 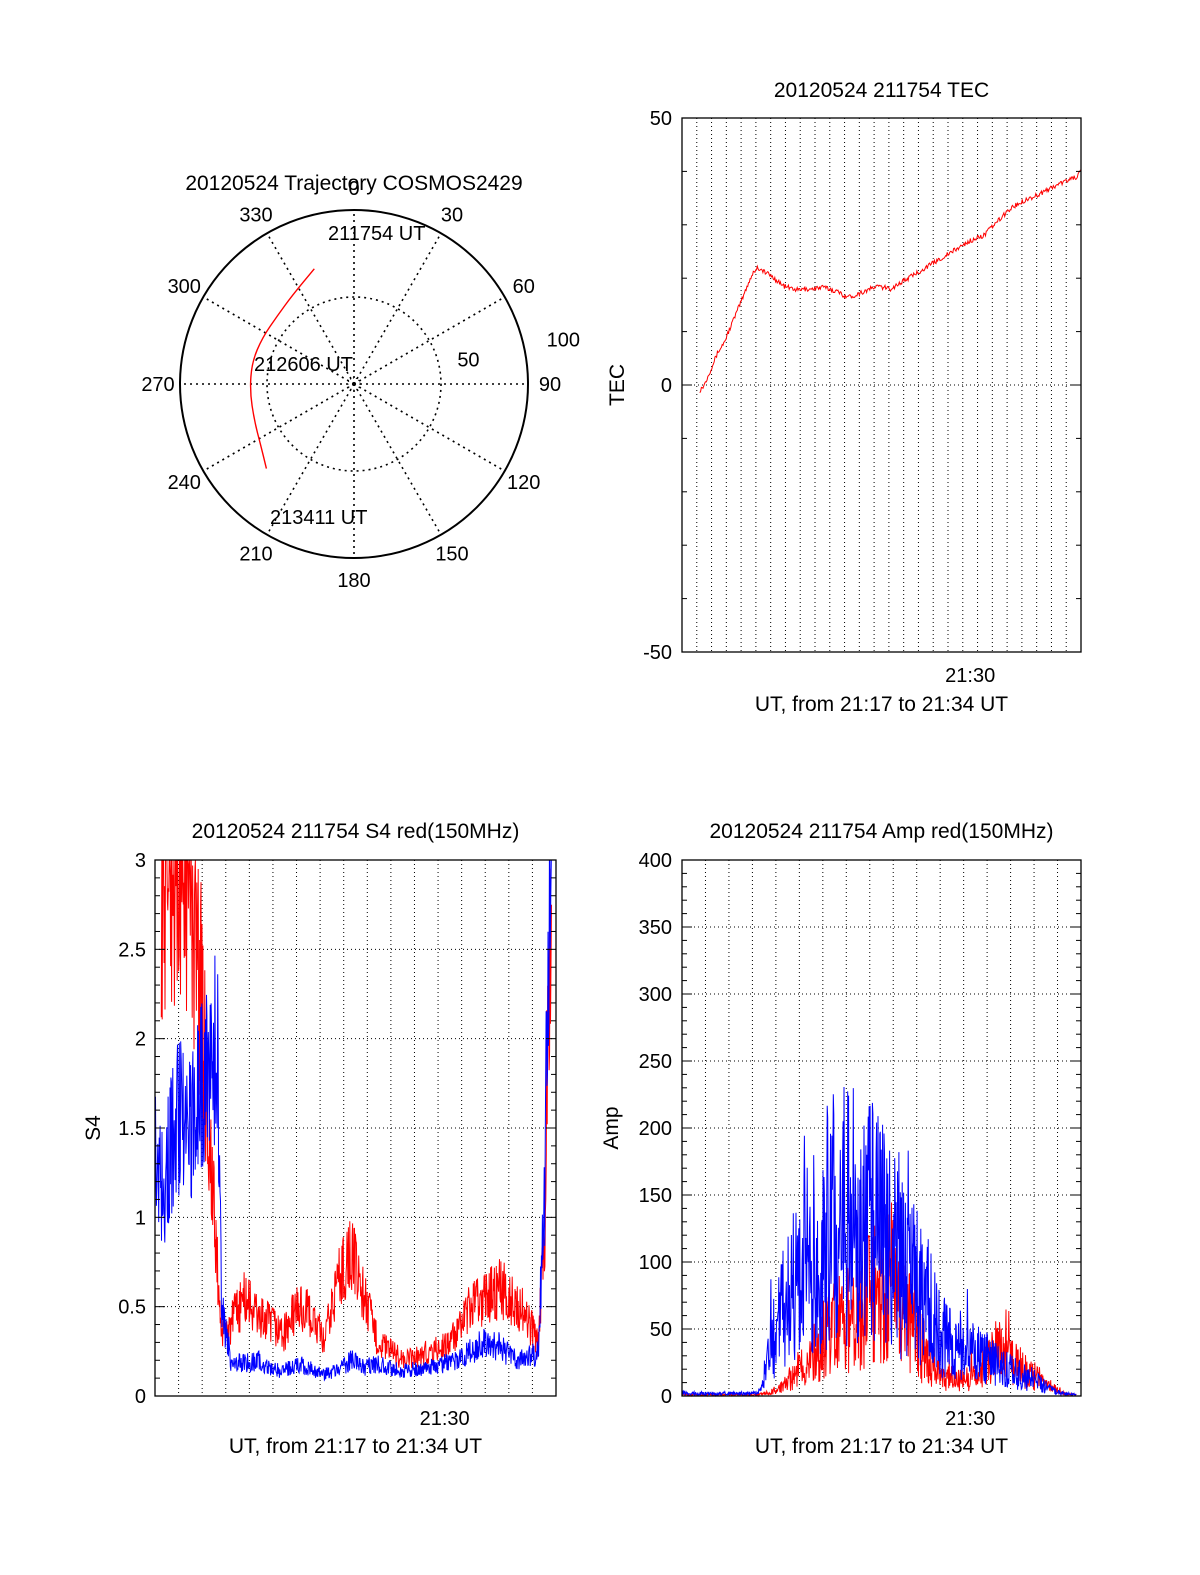 What do you see at coordinates (376, 234) in the screenshot?
I see `trajectory-time-label: 211754 UT` at bounding box center [376, 234].